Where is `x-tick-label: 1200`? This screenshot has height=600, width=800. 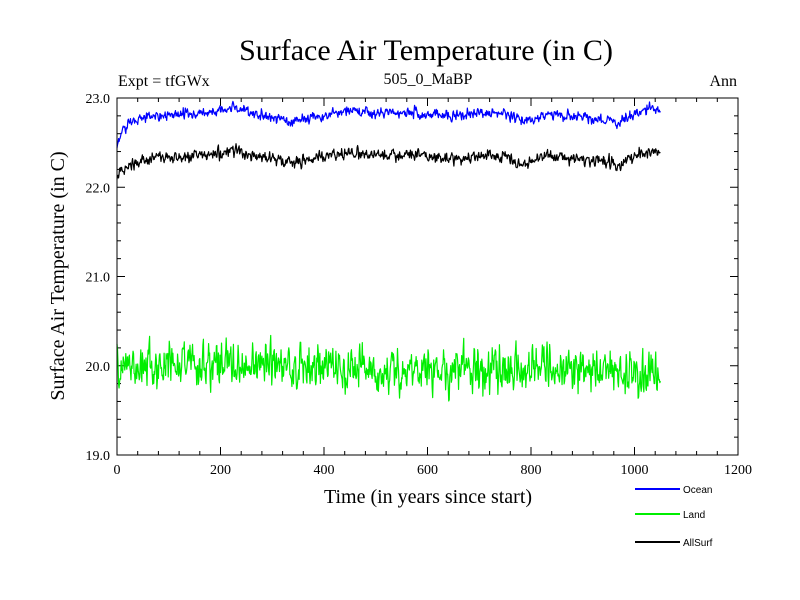 x-tick-label: 1200 is located at coordinates (738, 470).